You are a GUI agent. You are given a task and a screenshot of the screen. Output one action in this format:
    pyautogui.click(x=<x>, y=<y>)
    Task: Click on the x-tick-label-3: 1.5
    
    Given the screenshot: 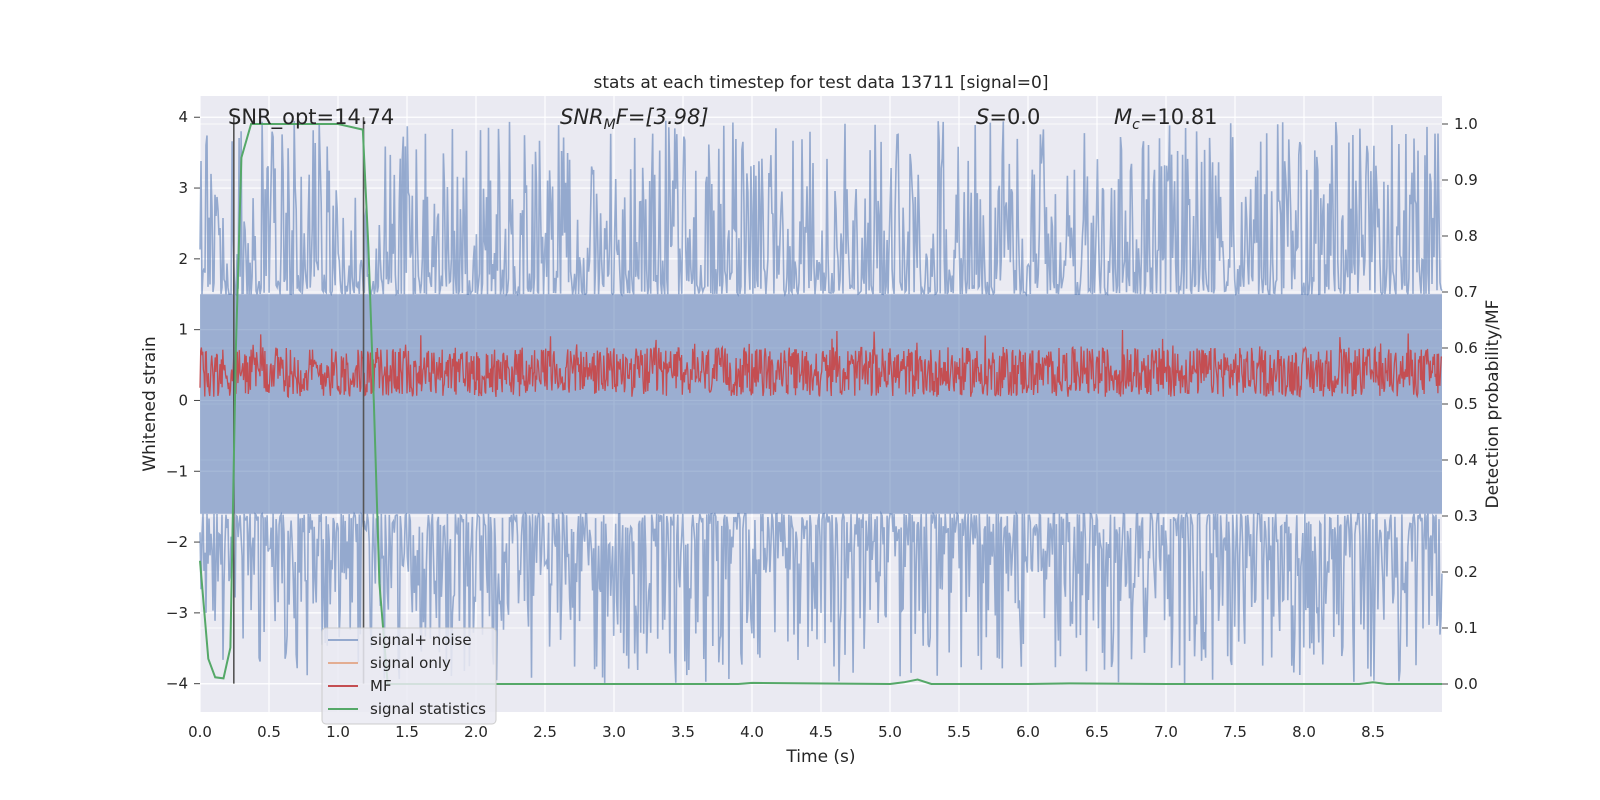 What is the action you would take?
    pyautogui.click(x=407, y=732)
    